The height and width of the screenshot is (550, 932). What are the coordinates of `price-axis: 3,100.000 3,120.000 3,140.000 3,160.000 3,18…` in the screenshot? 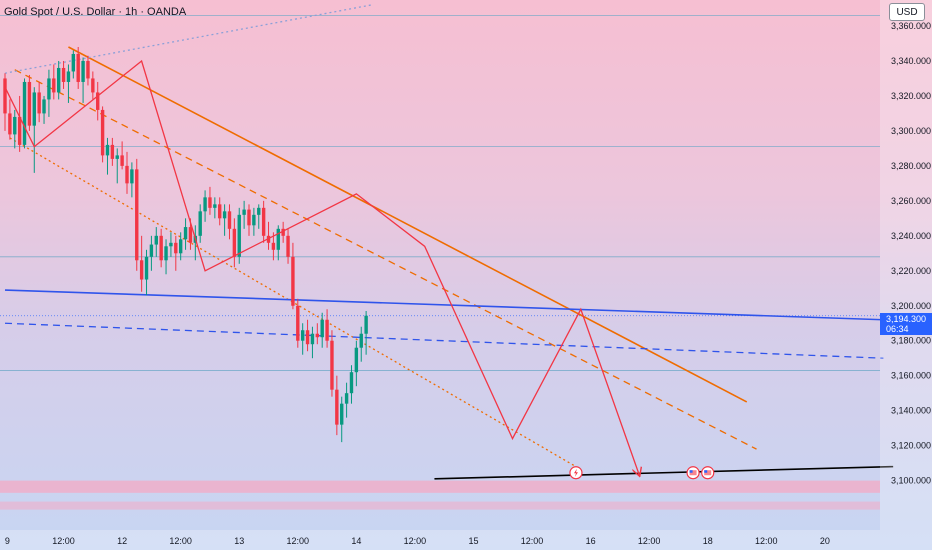 It's located at (911, 253).